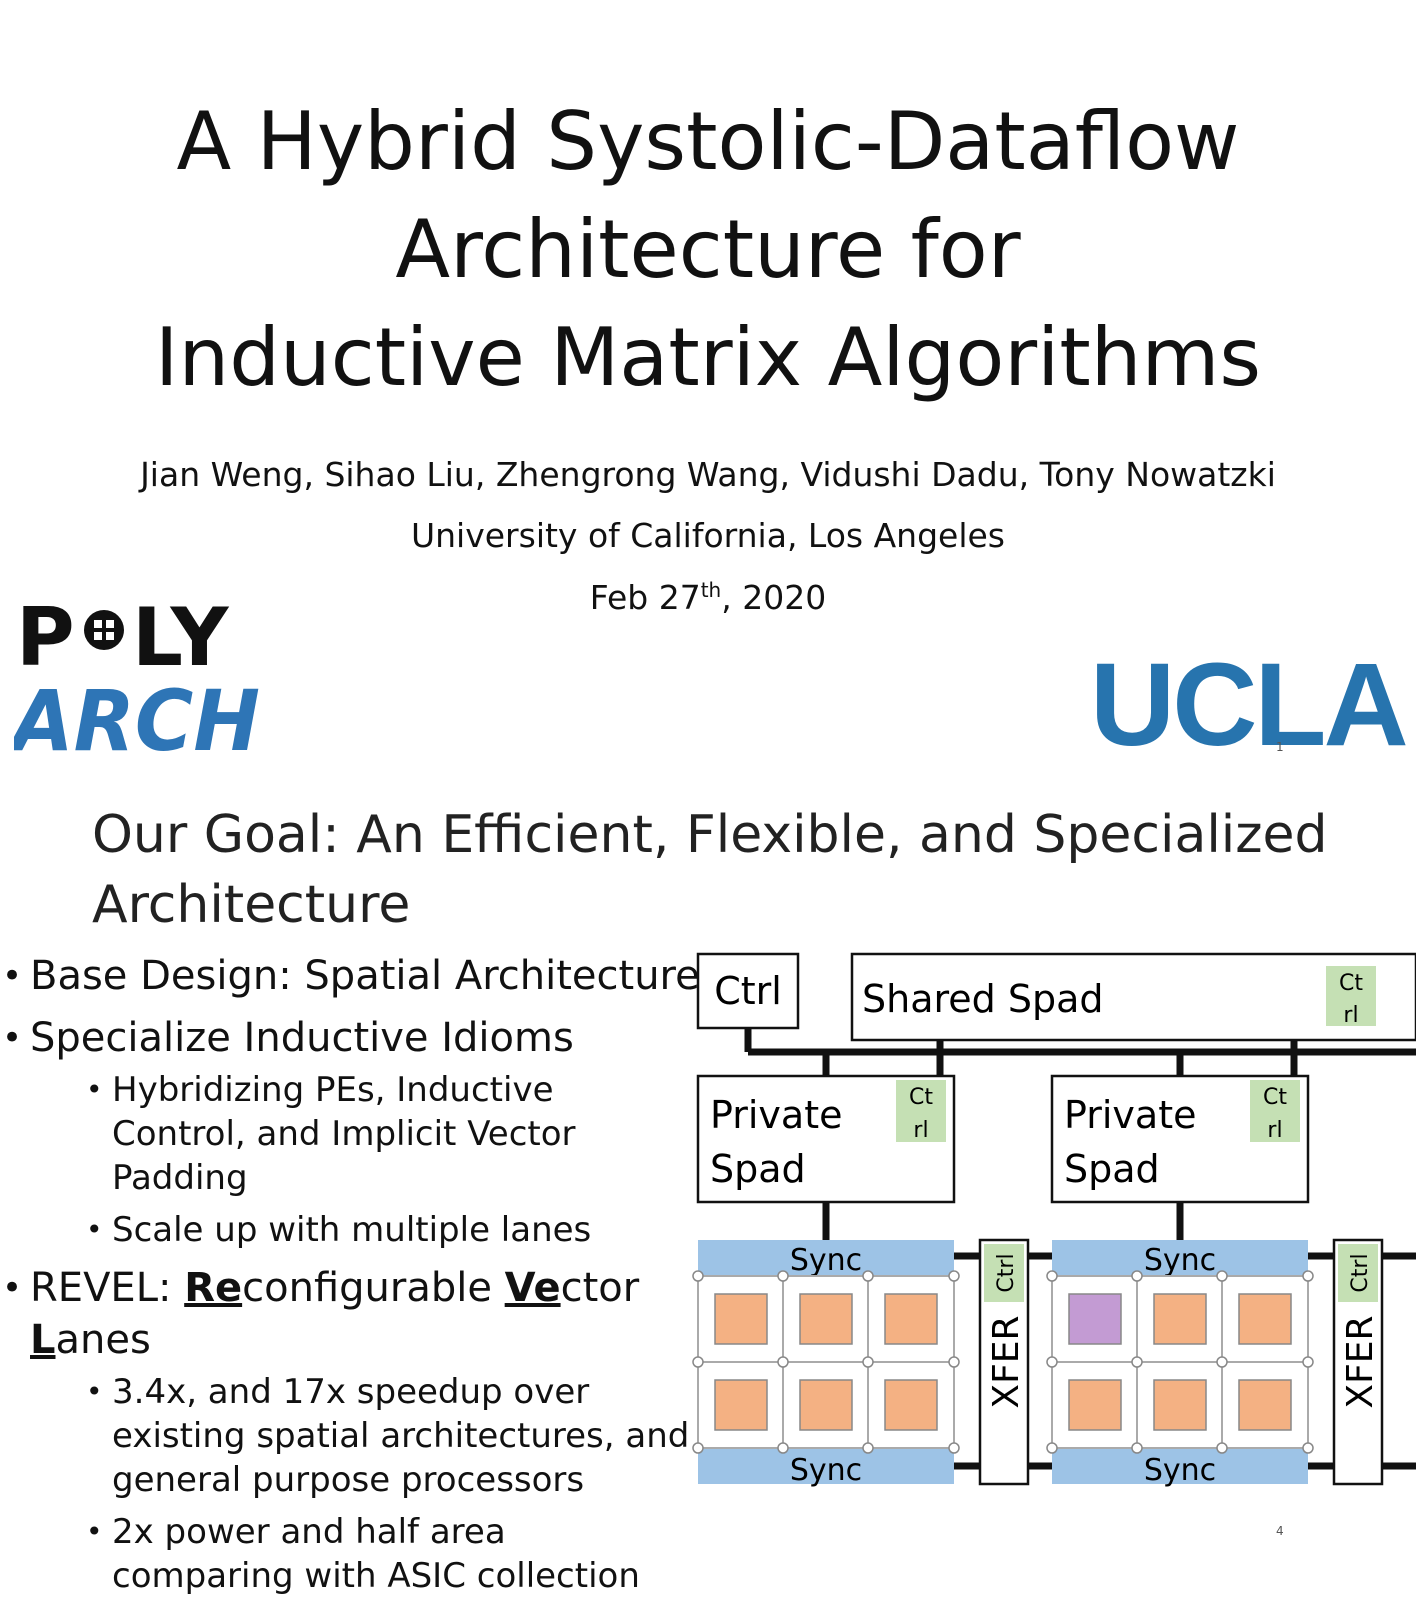 The width and height of the screenshot is (1416, 1608). What do you see at coordinates (137, 721) in the screenshot?
I see `arch-text: ARCH` at bounding box center [137, 721].